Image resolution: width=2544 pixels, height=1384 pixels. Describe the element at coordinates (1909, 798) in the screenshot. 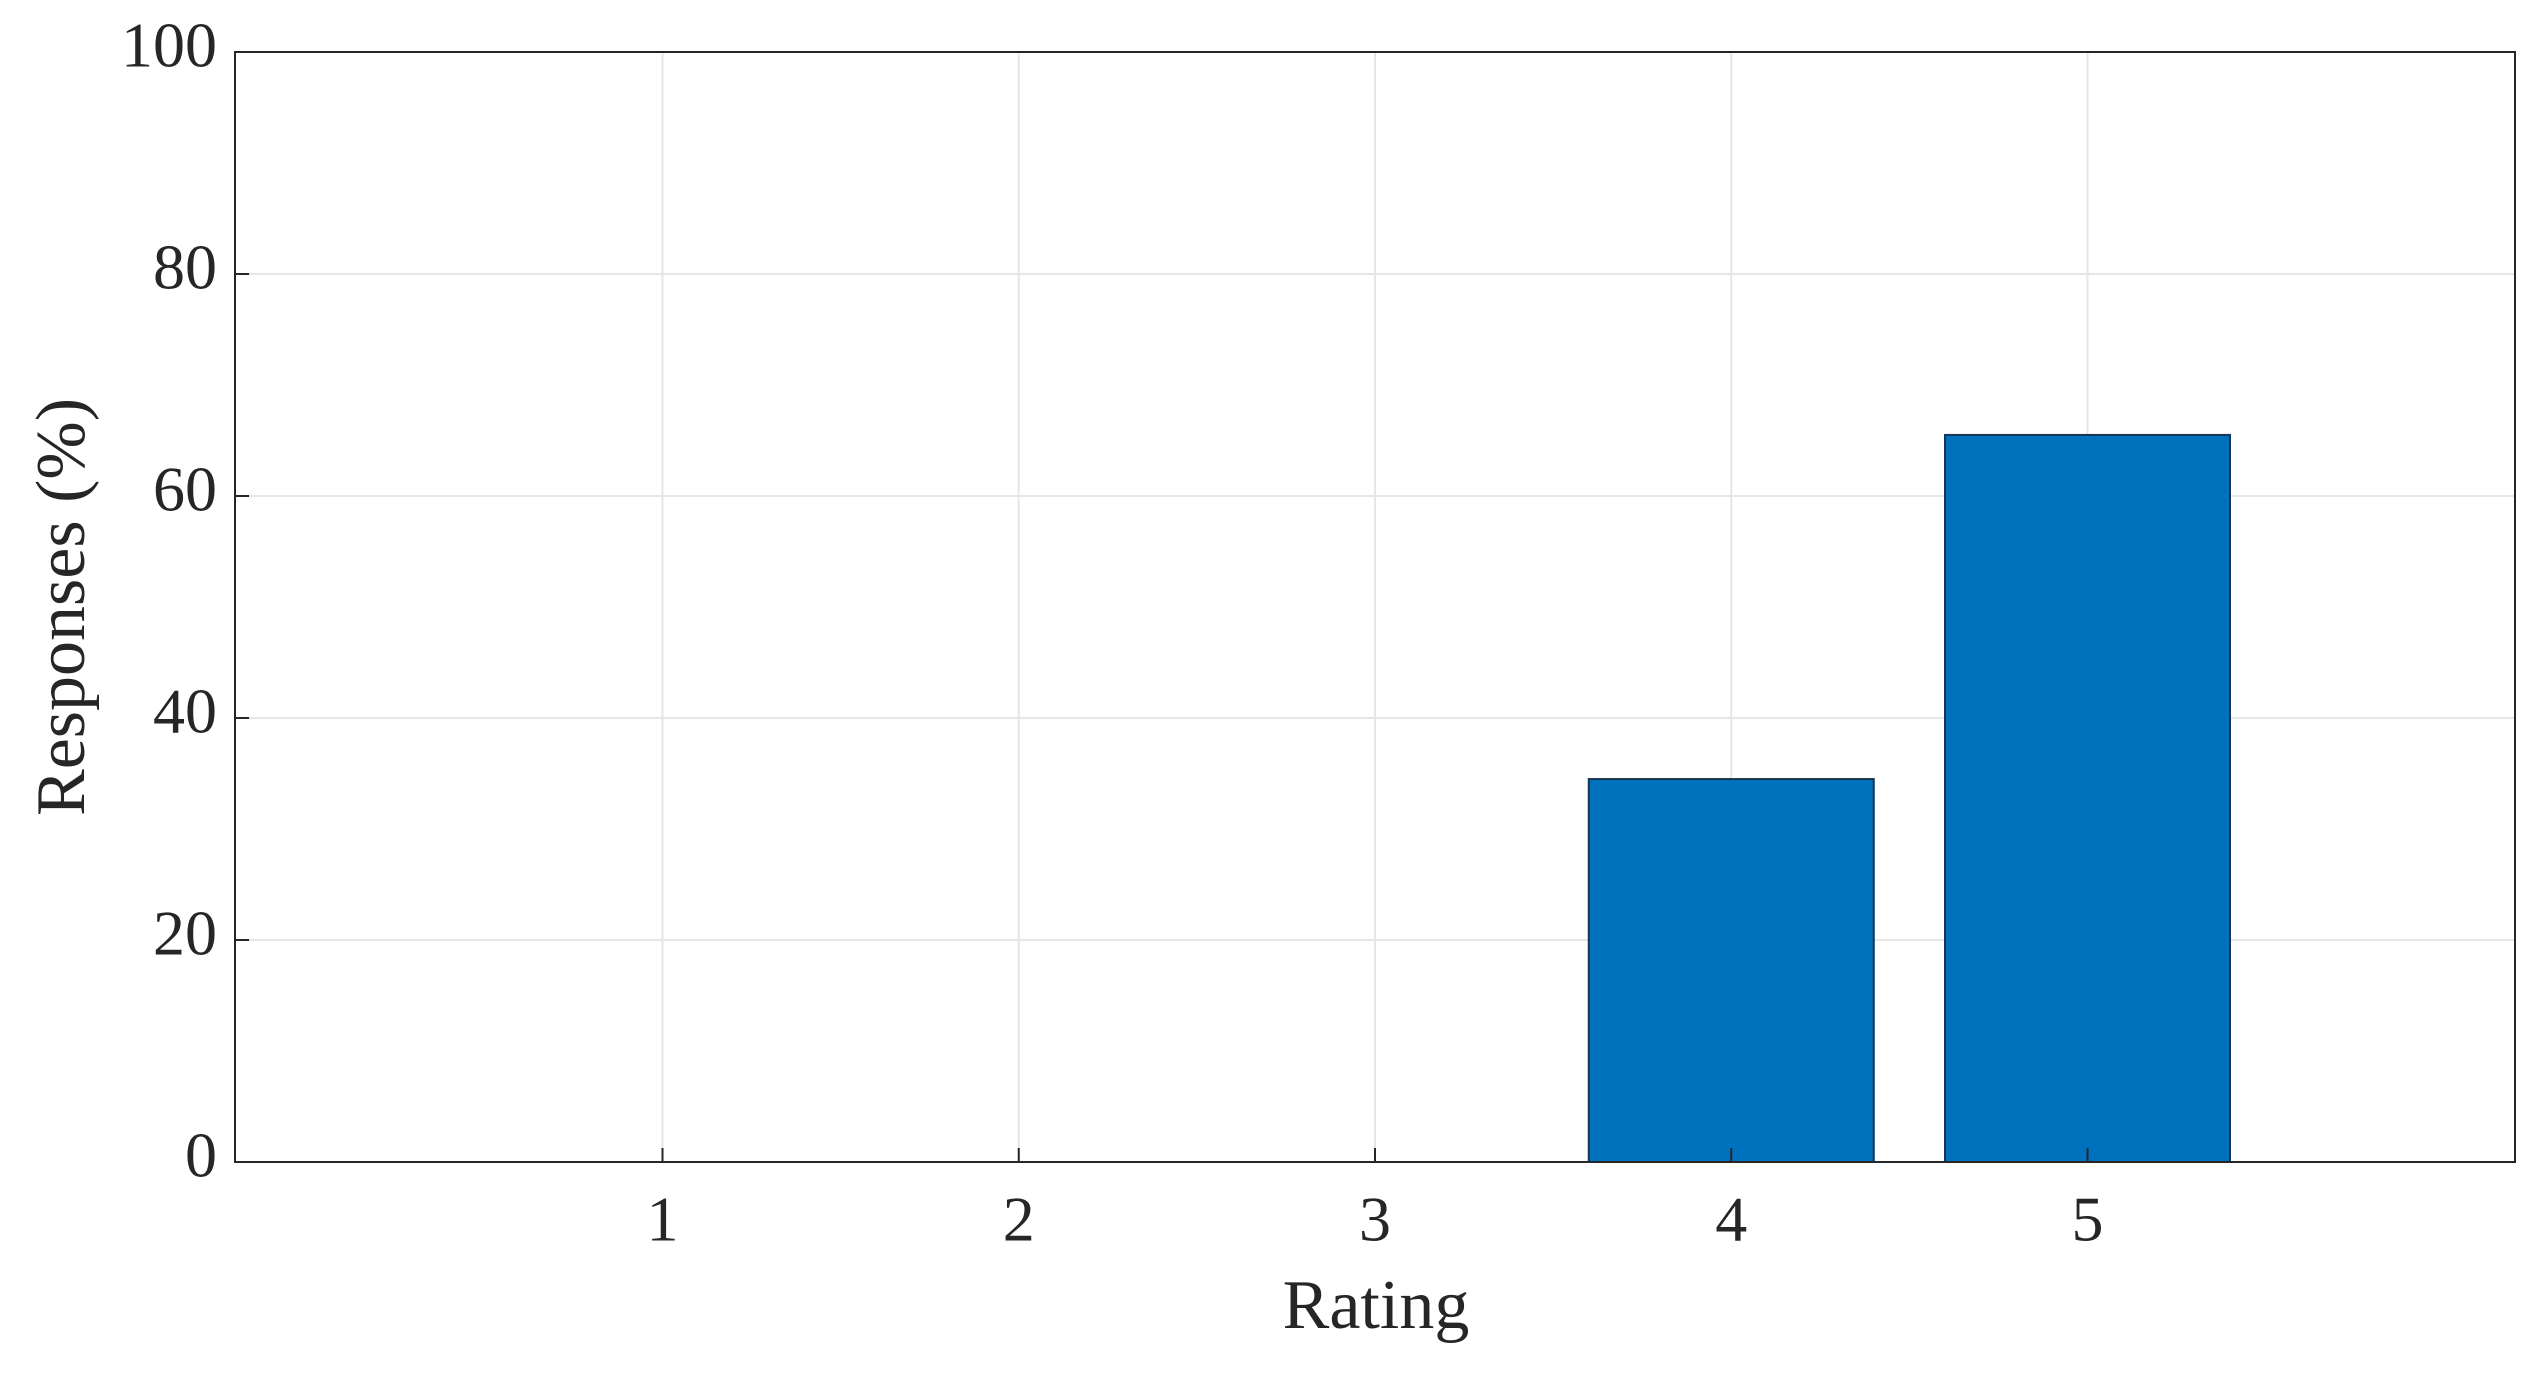

I see `bars` at that location.